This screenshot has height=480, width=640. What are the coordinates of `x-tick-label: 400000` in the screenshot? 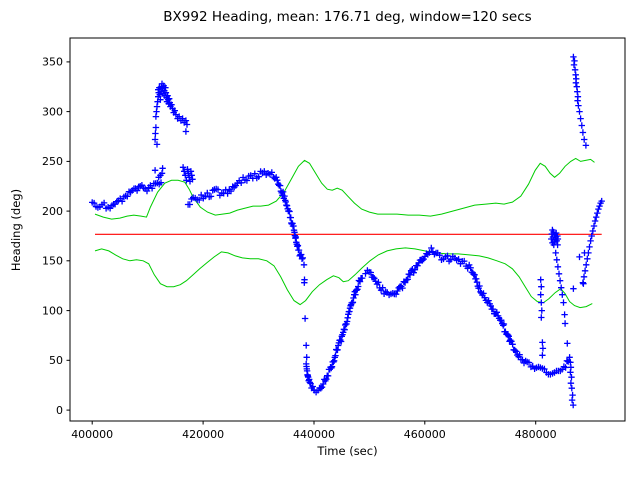 It's located at (92, 434).